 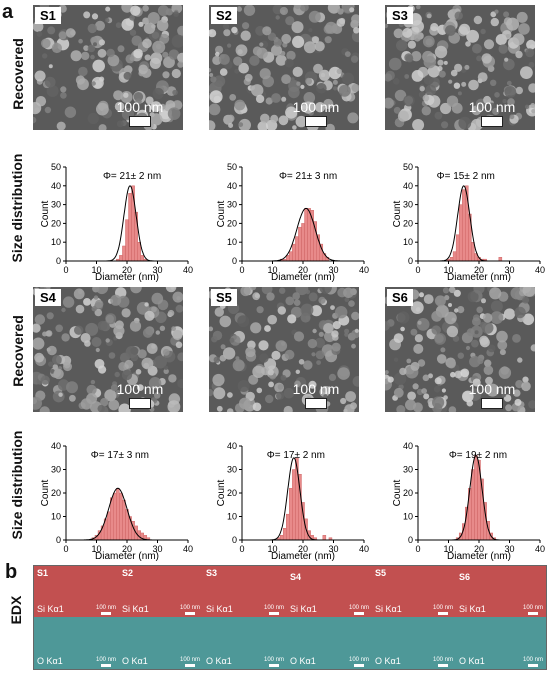 What do you see at coordinates (108, 349) in the screenshot?
I see `sem-image-s4: S4 100 nm` at bounding box center [108, 349].